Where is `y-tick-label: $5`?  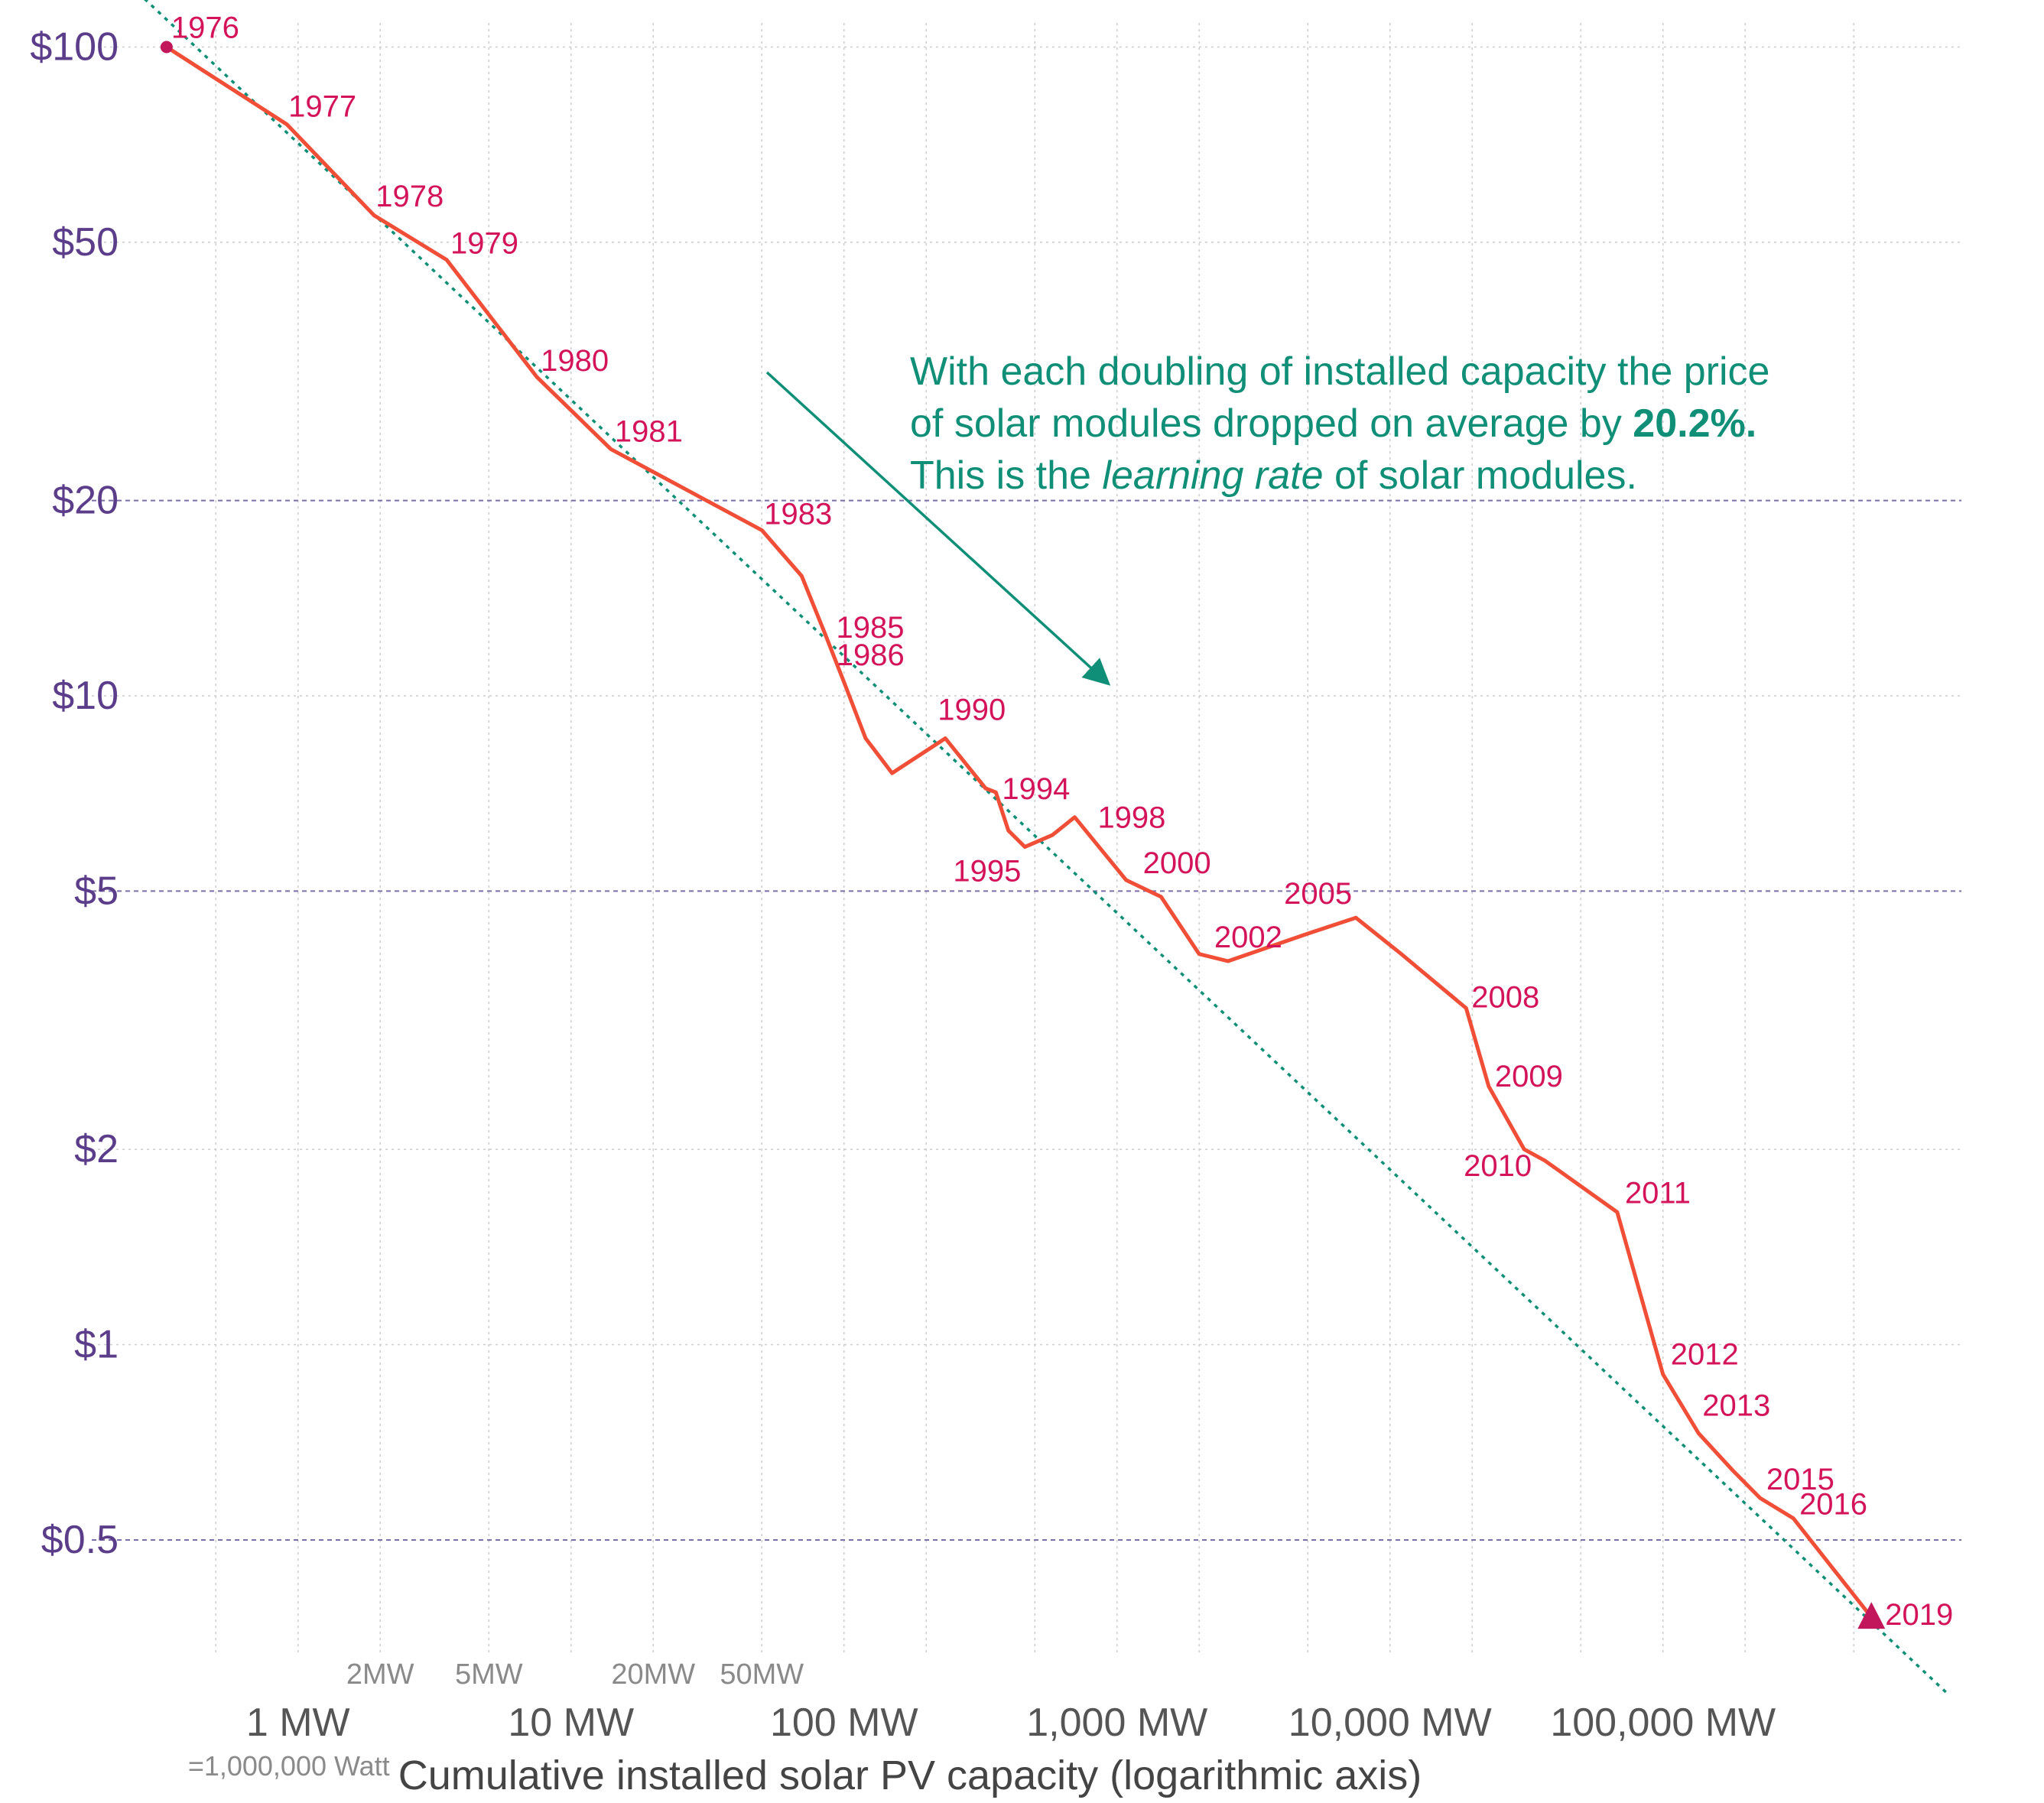
y-tick-label: $5 is located at coordinates (96, 891).